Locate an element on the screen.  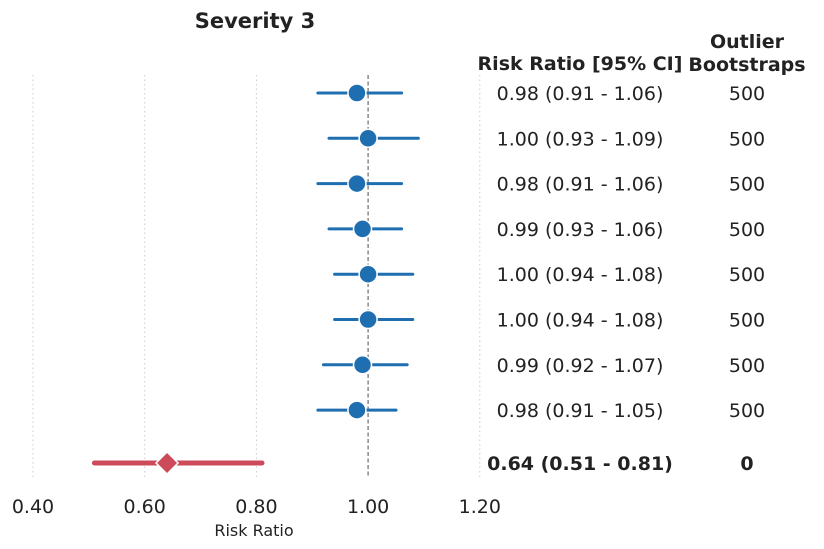
ci-label: 0.99 (0.93 - 1.06) is located at coordinates (580, 230).